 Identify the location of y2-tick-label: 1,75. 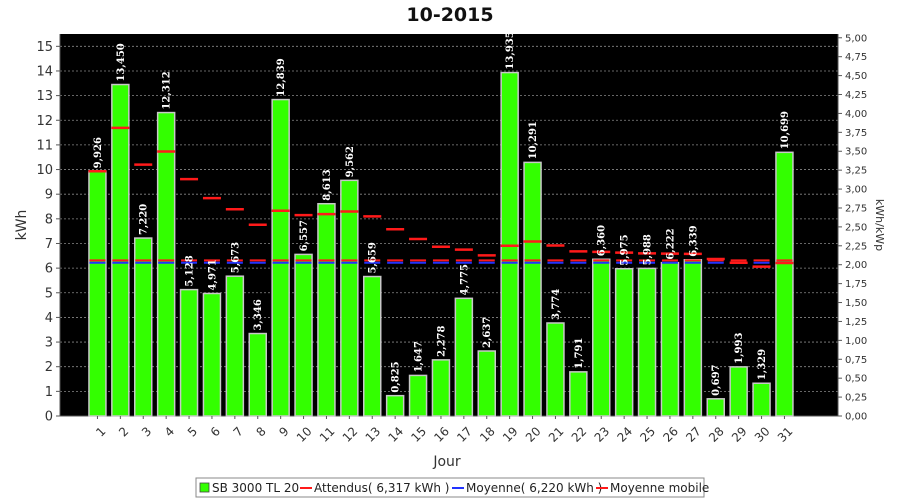
(856, 284).